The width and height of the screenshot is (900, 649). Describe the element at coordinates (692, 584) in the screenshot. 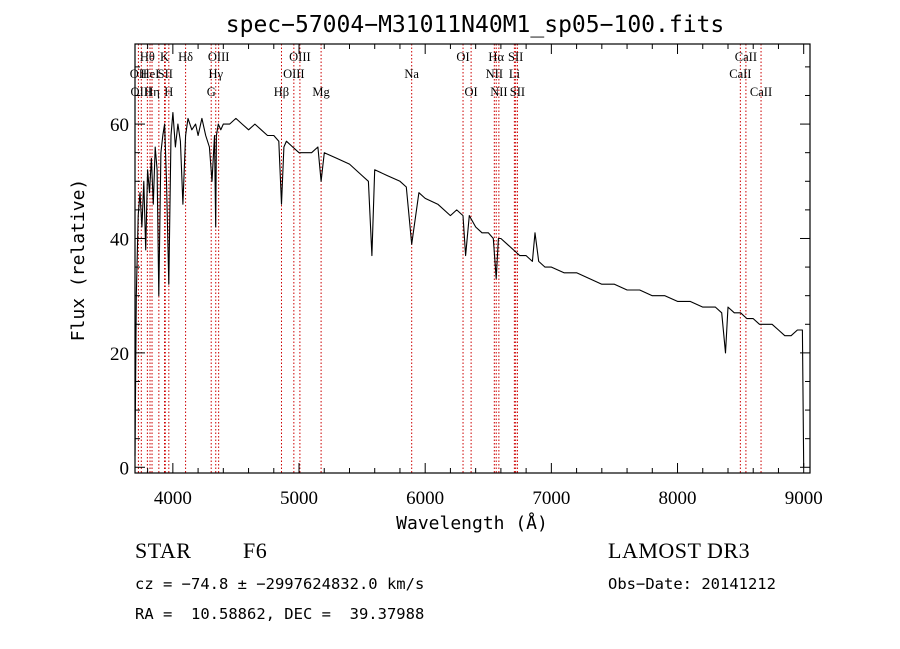

I see `obs-date-text: Obs−Date: 20141212` at that location.